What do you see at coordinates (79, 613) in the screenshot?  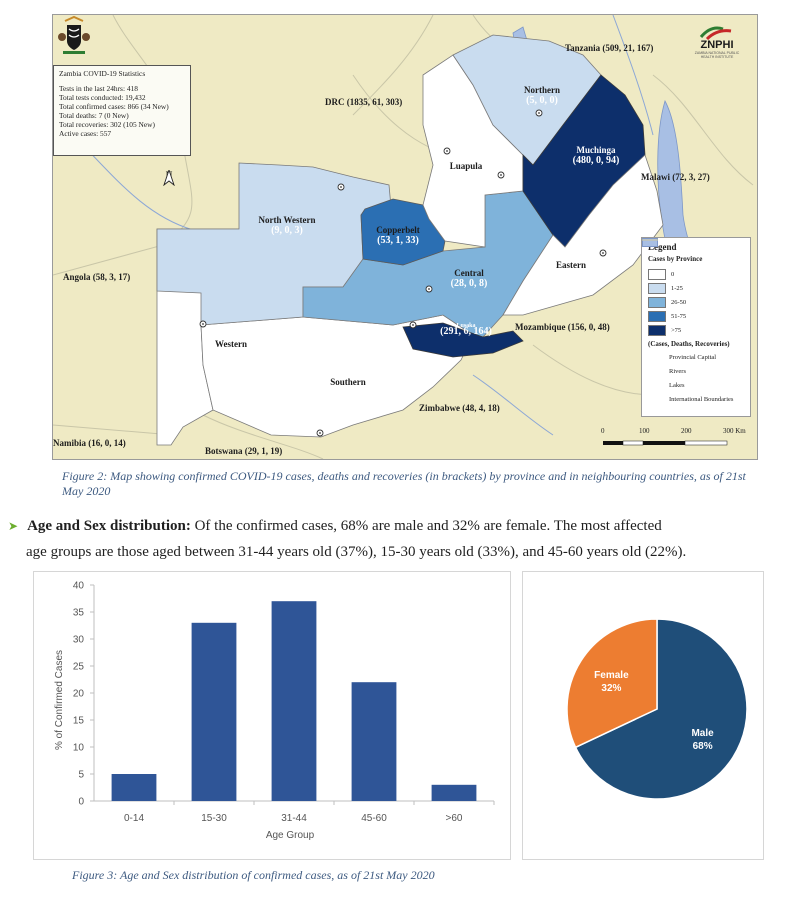 I see `y-tick-label: 35` at bounding box center [79, 613].